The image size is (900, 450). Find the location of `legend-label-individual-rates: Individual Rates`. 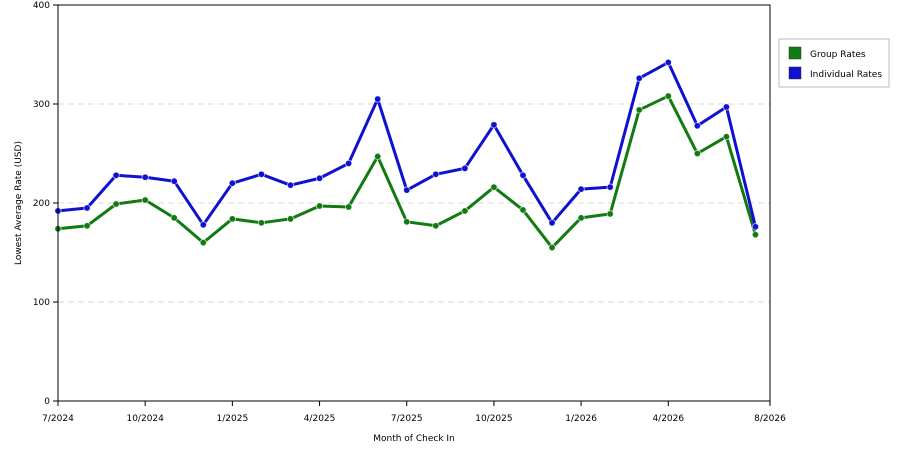

legend-label-individual-rates: Individual Rates is located at coordinates (846, 75).